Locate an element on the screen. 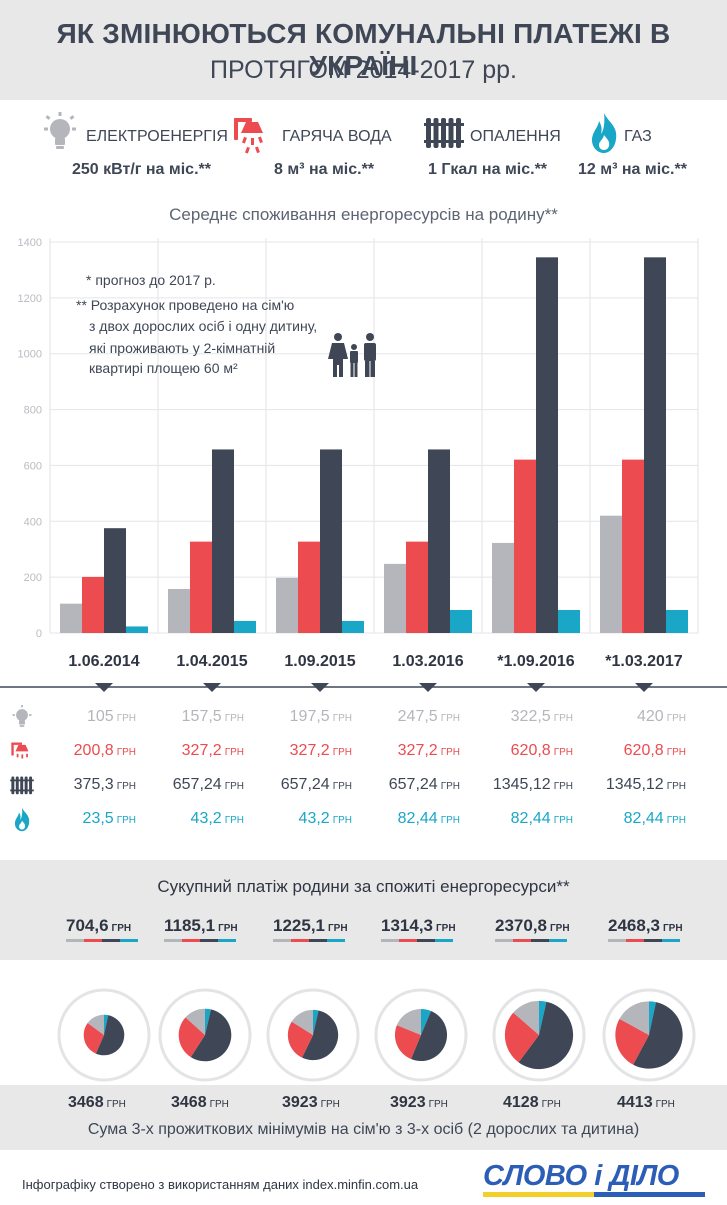 The image size is (727, 1205). price-cell: 200,8 ГРН is located at coordinates (104, 750).